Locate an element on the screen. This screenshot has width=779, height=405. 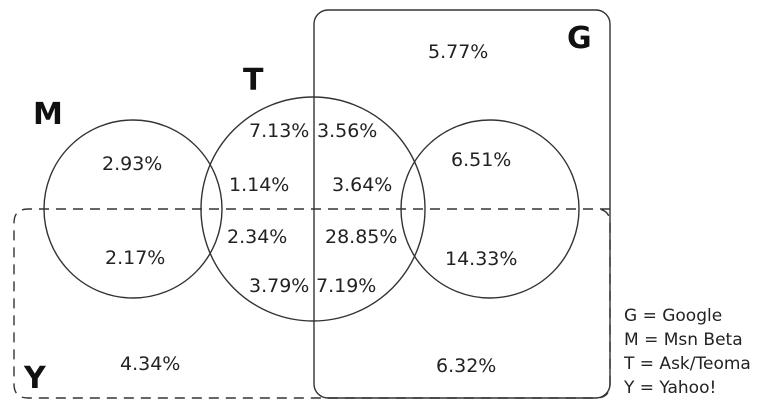
msn-set-circle is located at coordinates (133, 209).